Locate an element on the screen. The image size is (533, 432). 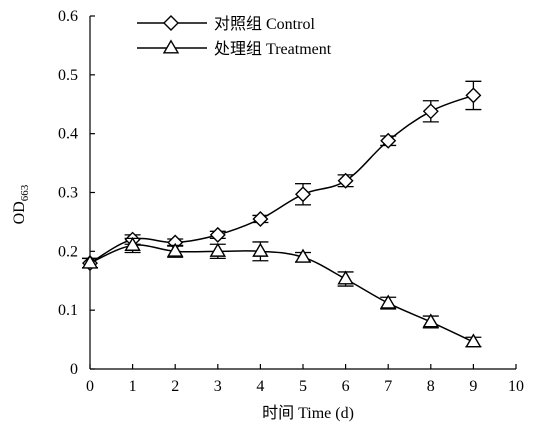
x-tick-label: 9 is located at coordinates (473, 386).